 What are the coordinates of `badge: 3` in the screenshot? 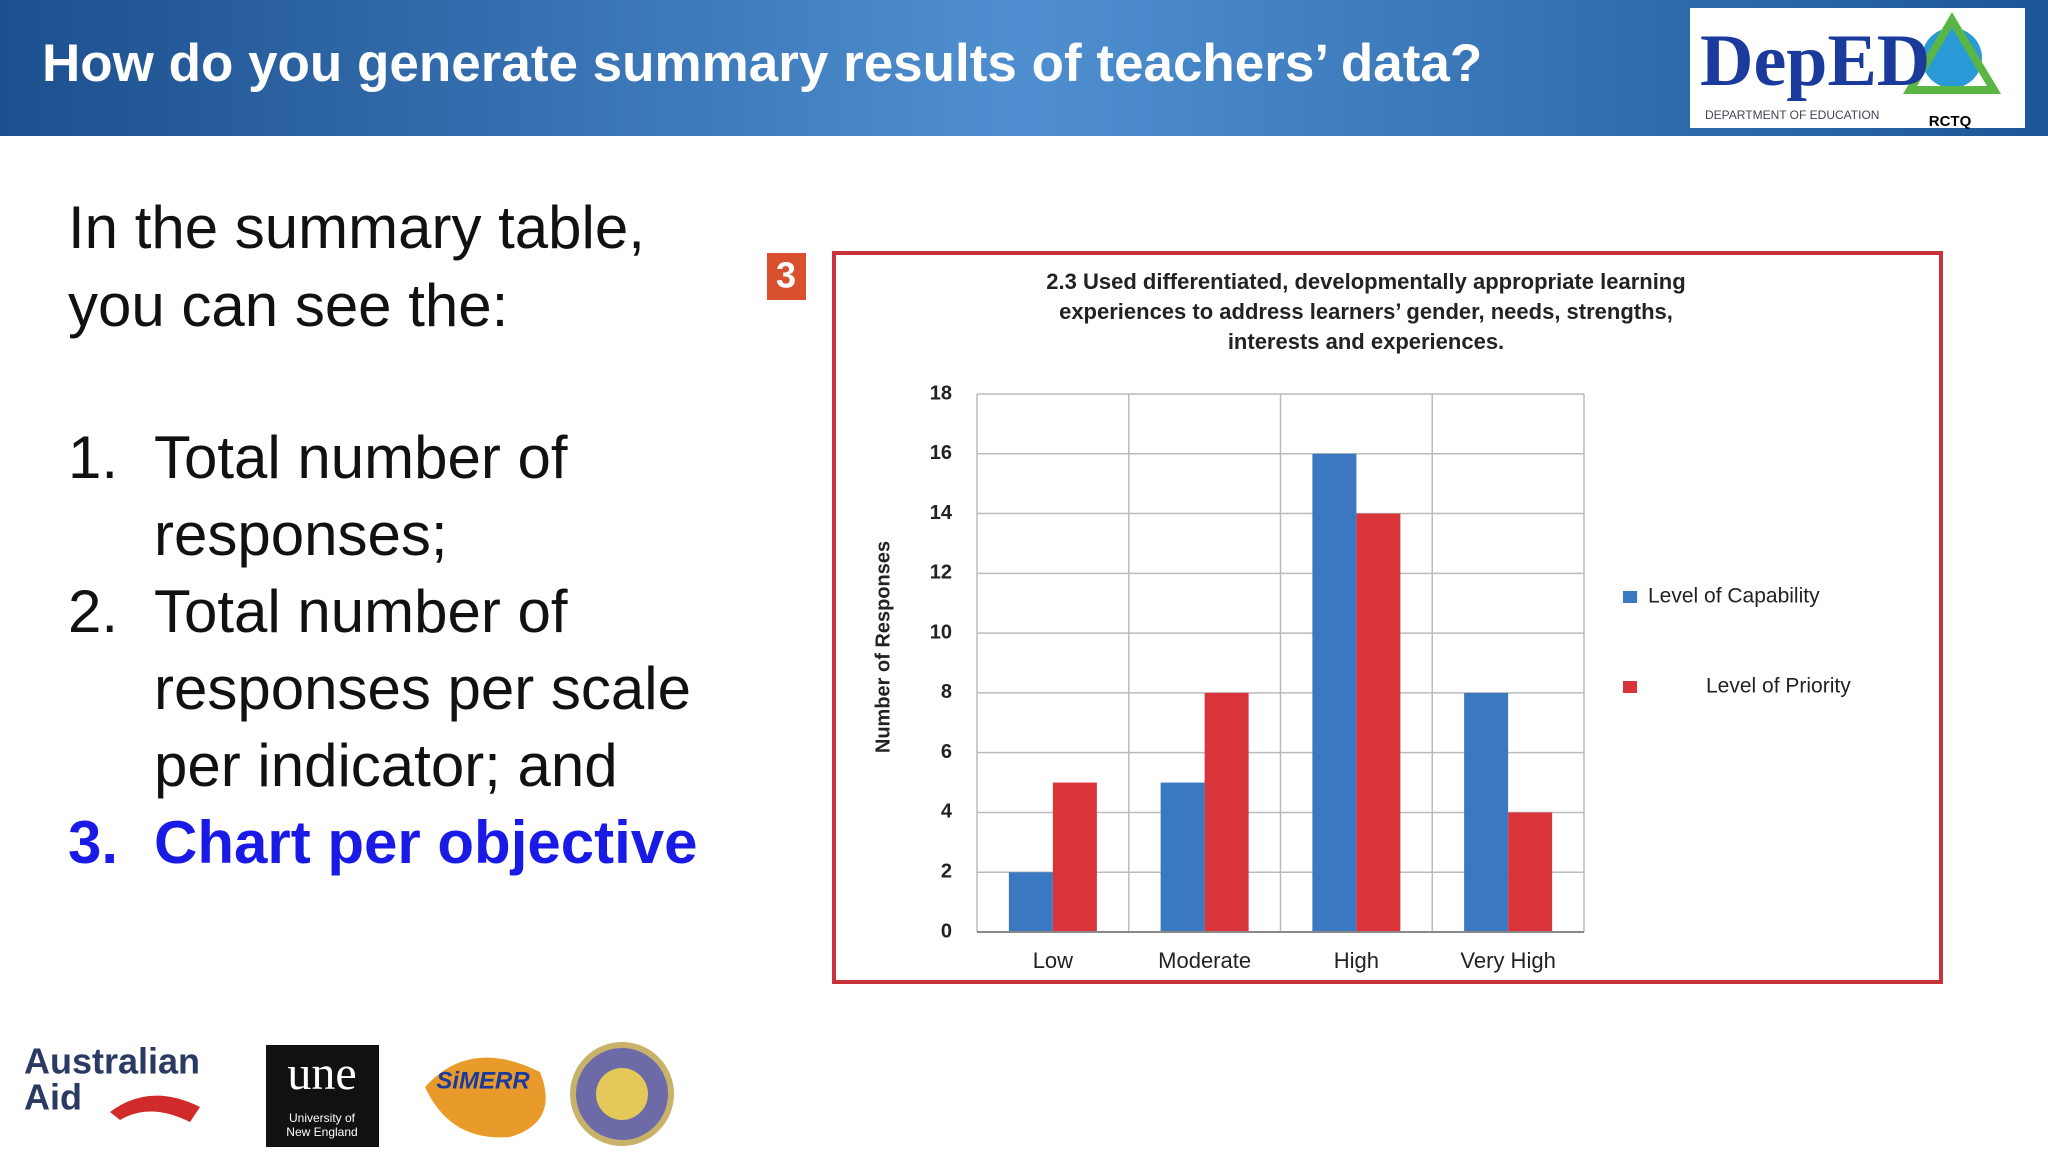 It's located at (786, 275).